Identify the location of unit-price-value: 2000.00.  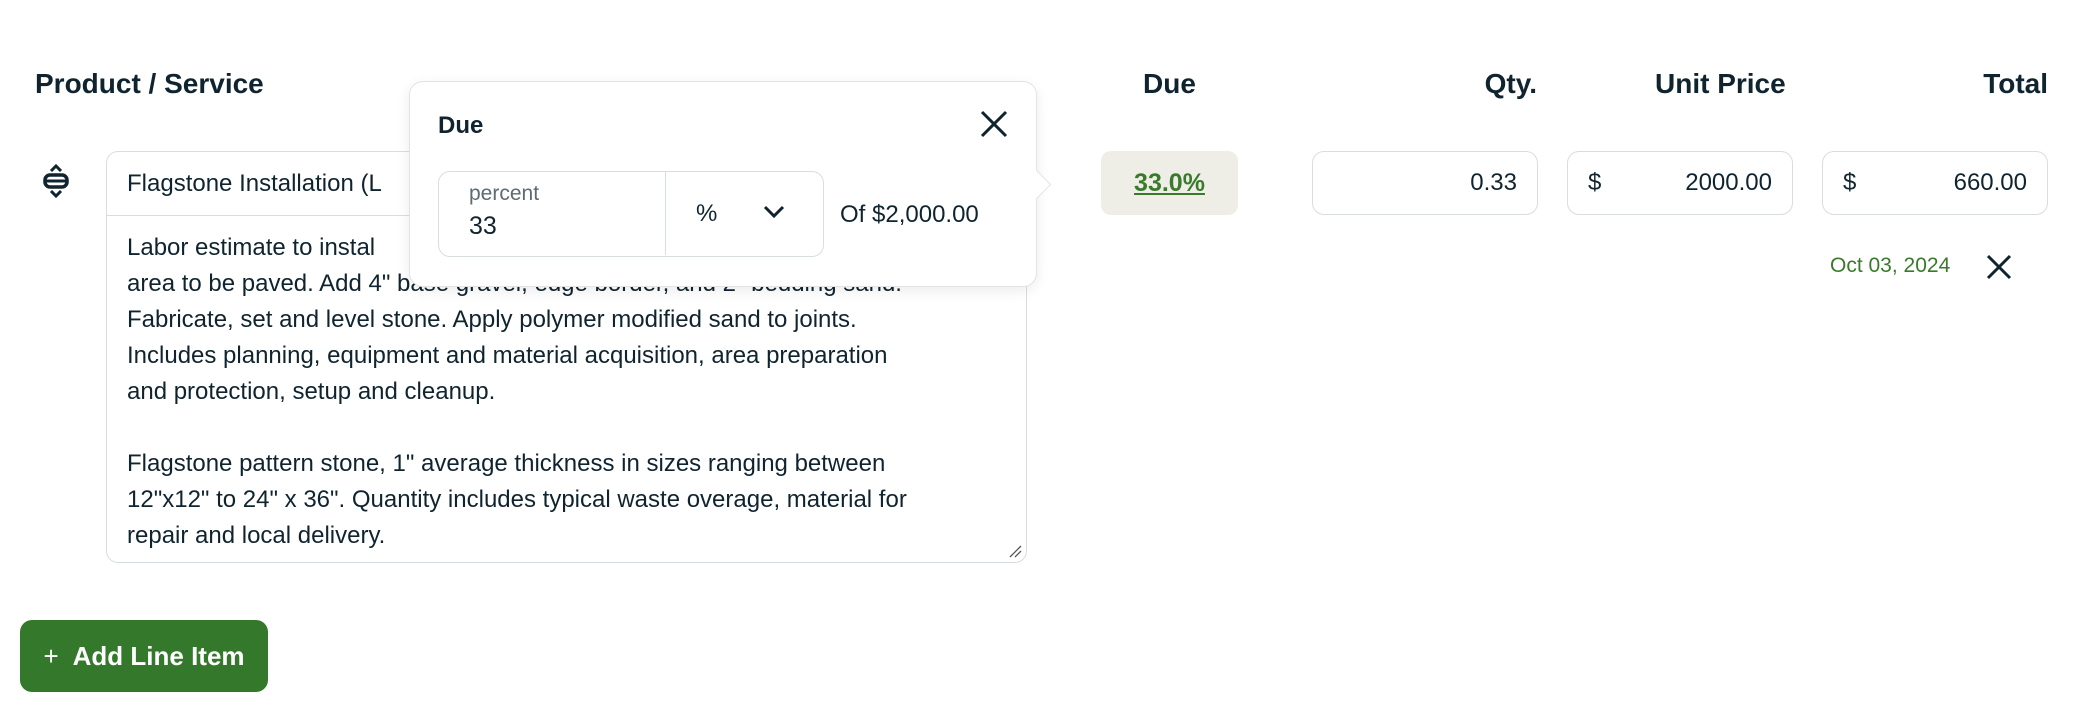
(1728, 182).